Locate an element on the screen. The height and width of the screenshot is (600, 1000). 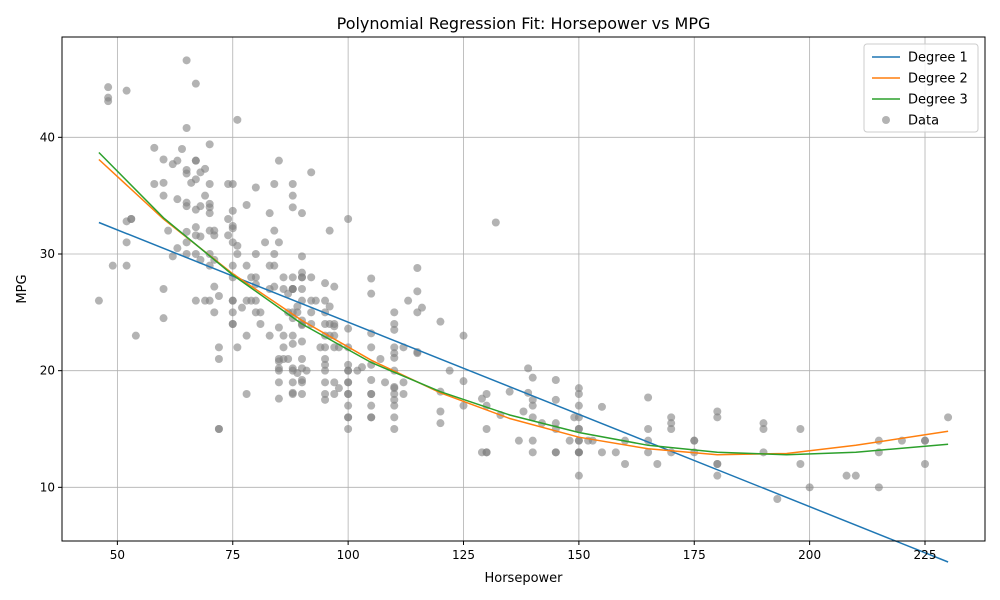
legend-label: Degree 2 is located at coordinates (938, 79).